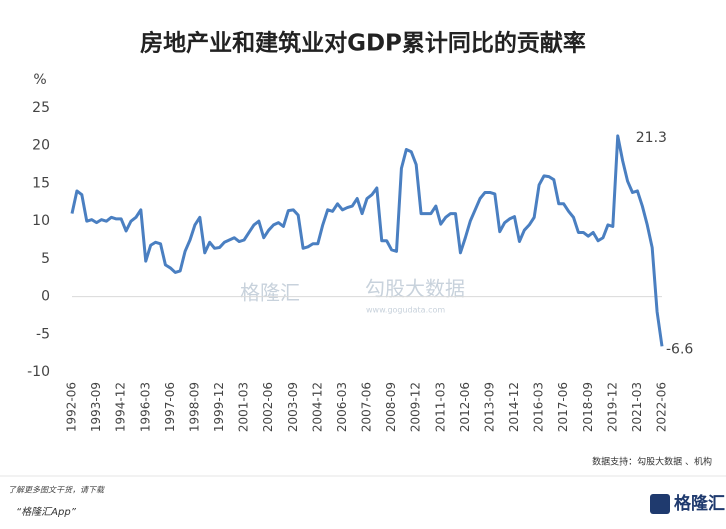 The width and height of the screenshot is (726, 529). I want to click on source: 数据支持：勾股大数据 、机构, so click(652, 462).